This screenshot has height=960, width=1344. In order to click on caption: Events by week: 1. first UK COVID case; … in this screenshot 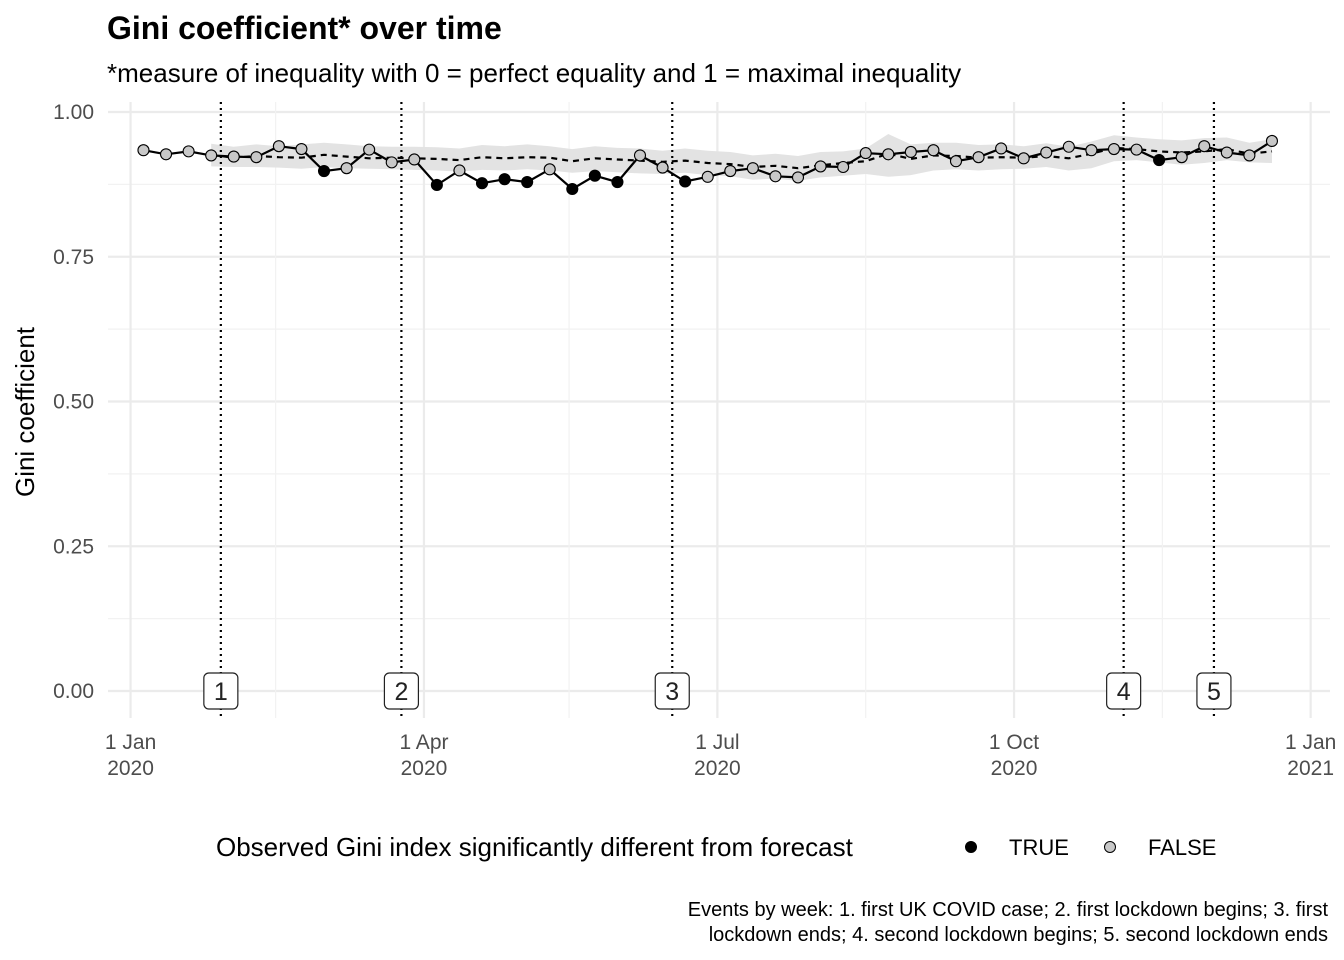, I will do `click(1008, 922)`.